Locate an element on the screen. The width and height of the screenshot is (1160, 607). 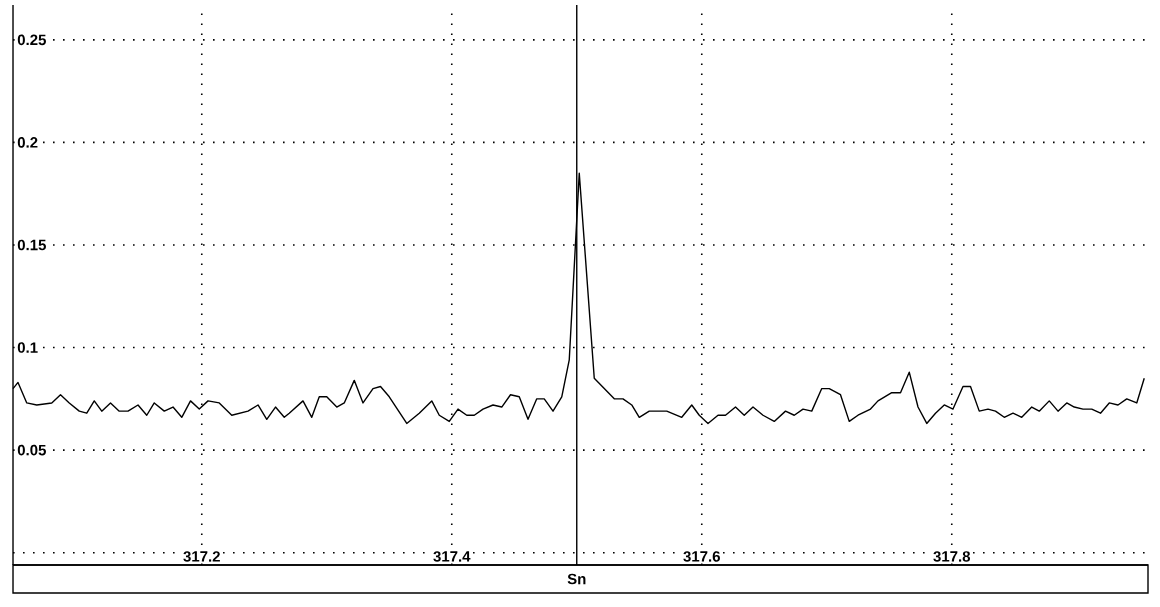
y-tick-label: 0.25 is located at coordinates (31, 40).